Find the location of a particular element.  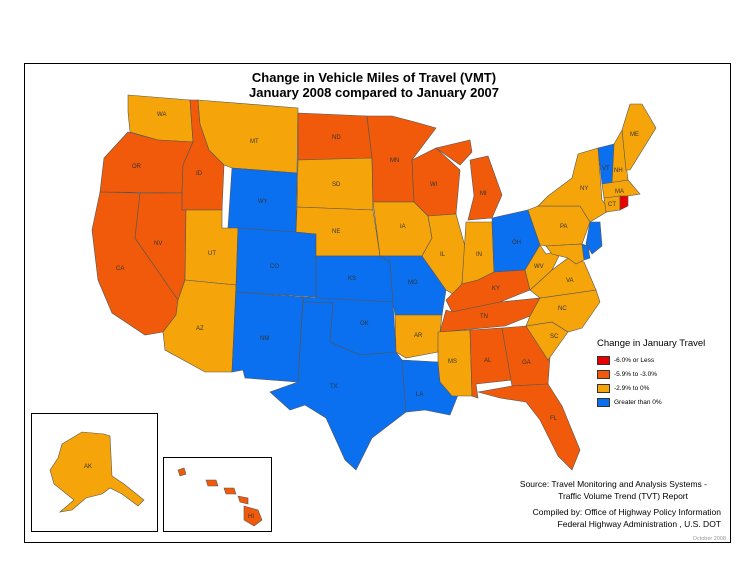

state-TX: TX is located at coordinates (338, 386).